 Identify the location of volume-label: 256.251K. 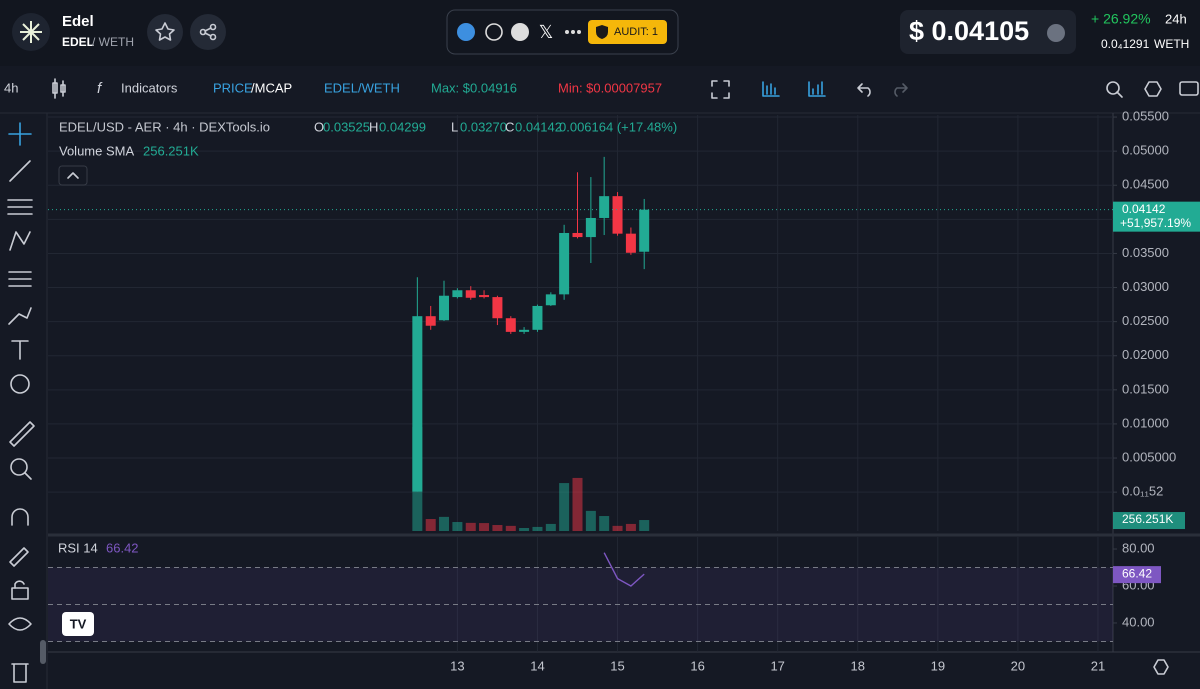
(1147, 519).